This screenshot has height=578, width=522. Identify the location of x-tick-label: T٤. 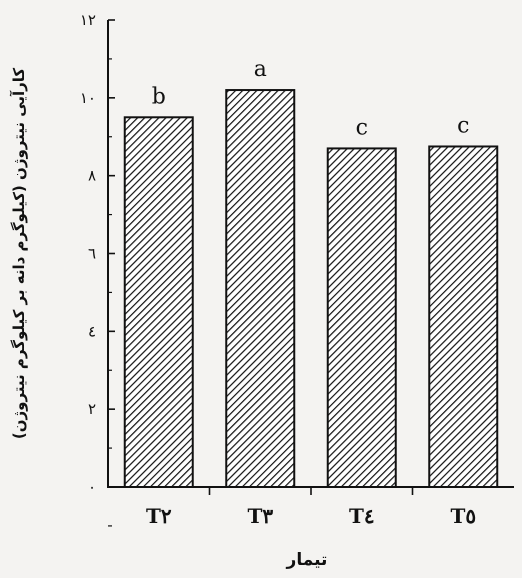
(362, 516).